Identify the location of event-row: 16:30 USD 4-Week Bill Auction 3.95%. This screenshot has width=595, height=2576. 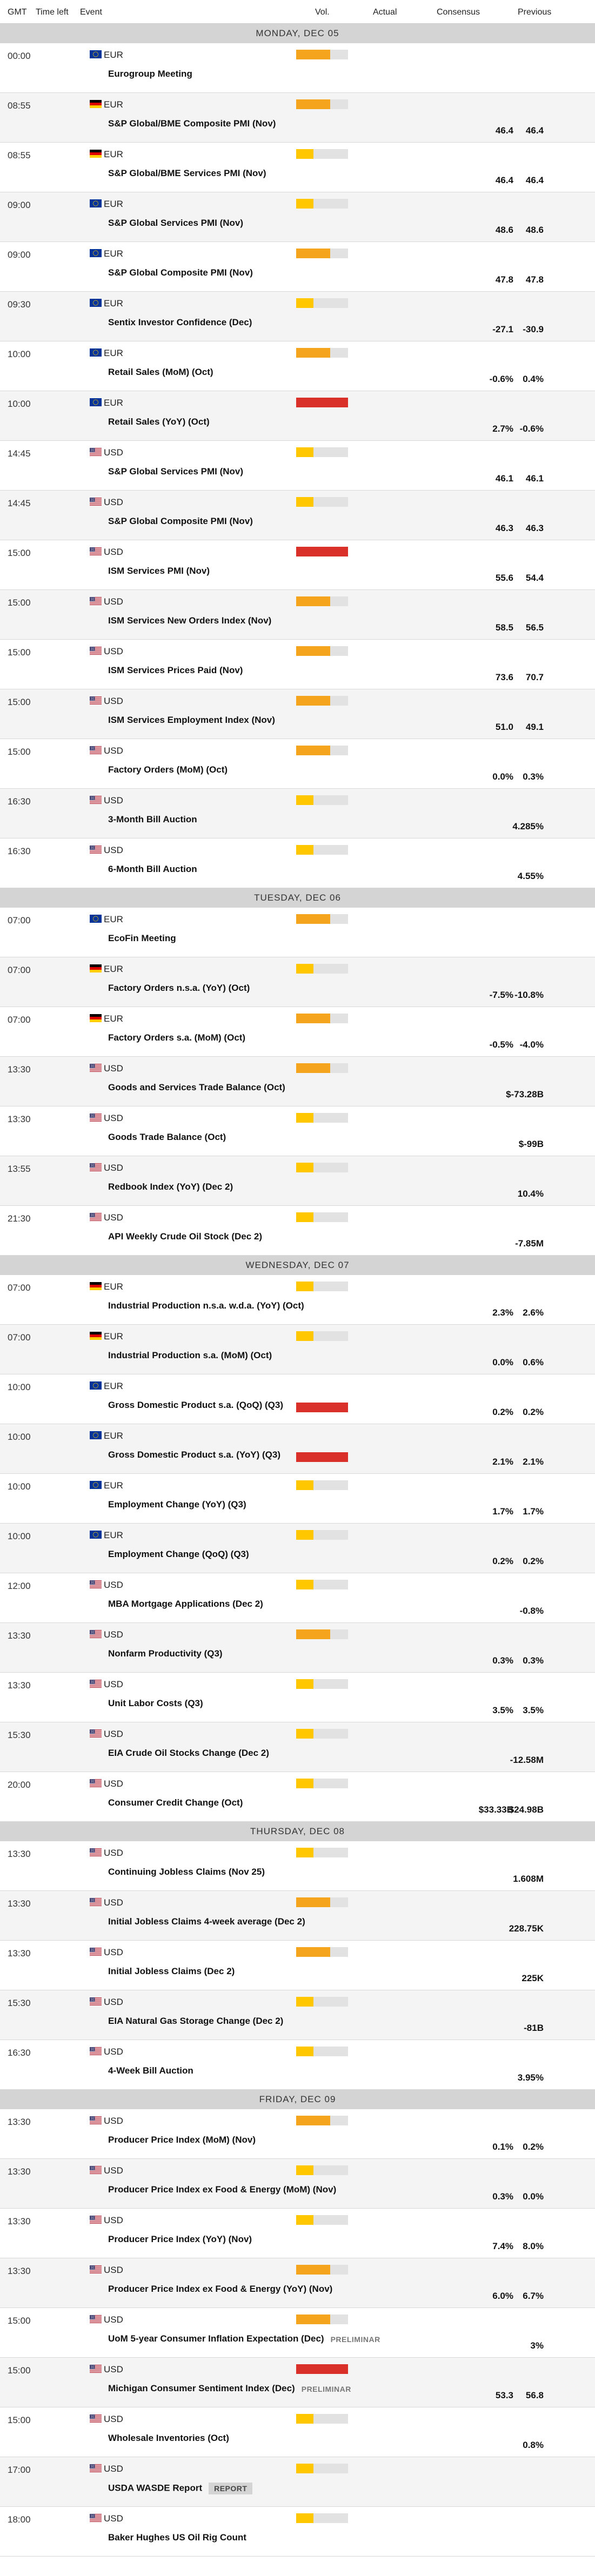
(297, 2065).